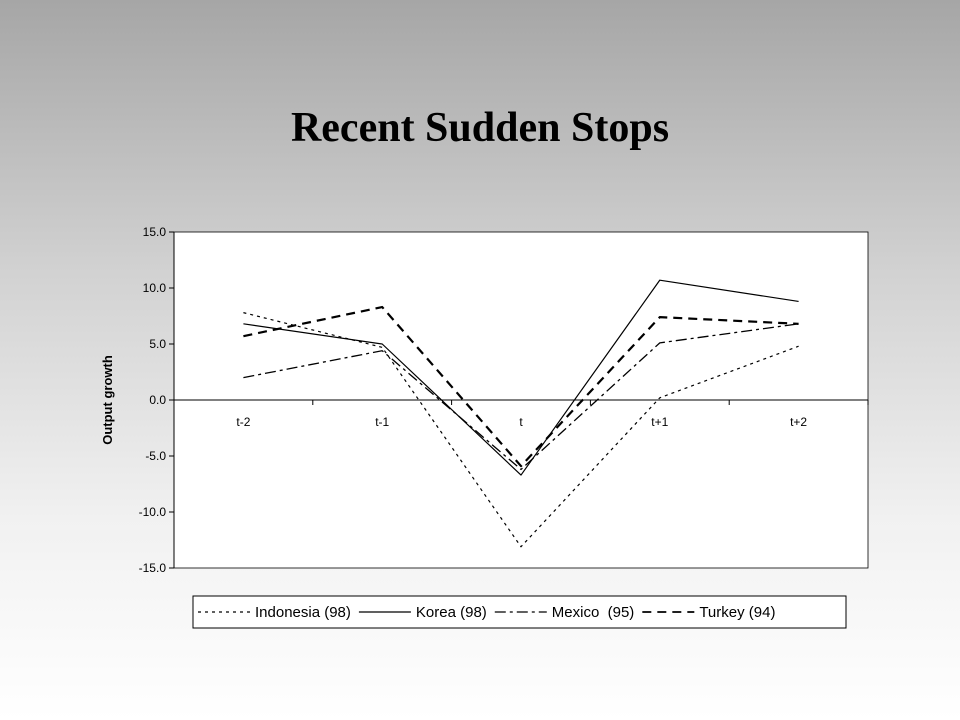 This screenshot has width=960, height=720. I want to click on y-tick-label: 10.0, so click(155, 288).